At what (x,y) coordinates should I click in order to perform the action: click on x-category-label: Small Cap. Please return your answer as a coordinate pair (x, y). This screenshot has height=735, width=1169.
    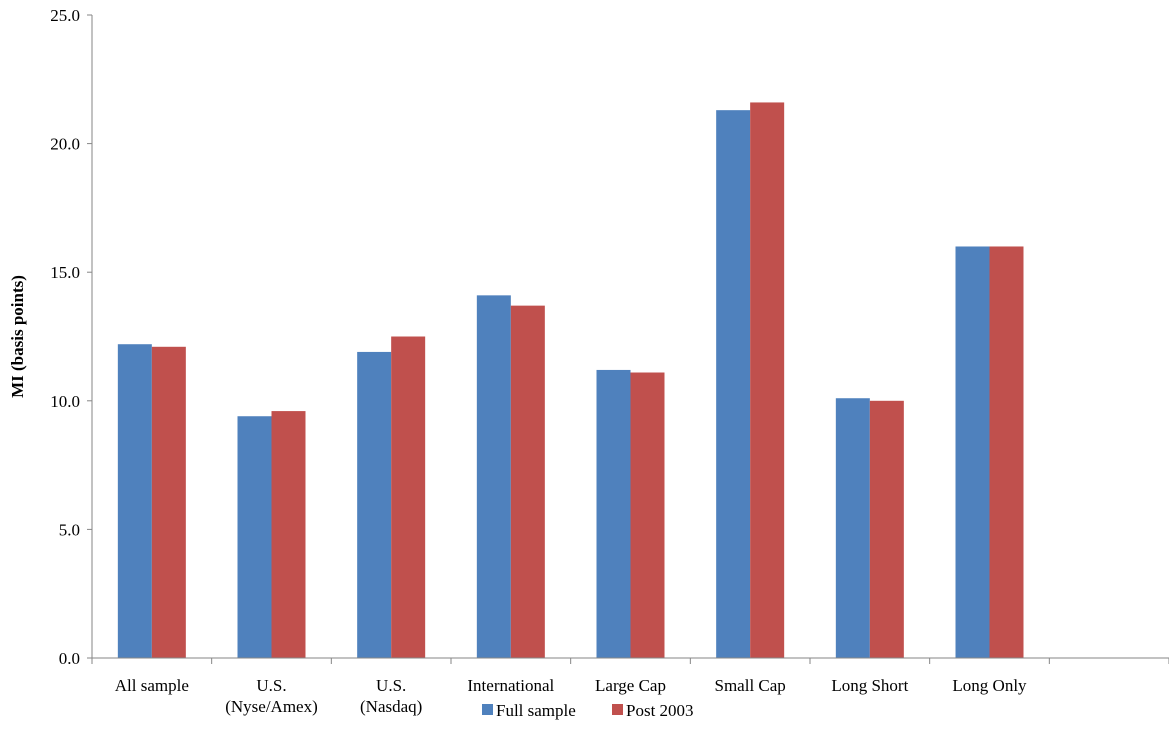
    Looking at the image, I should click on (750, 685).